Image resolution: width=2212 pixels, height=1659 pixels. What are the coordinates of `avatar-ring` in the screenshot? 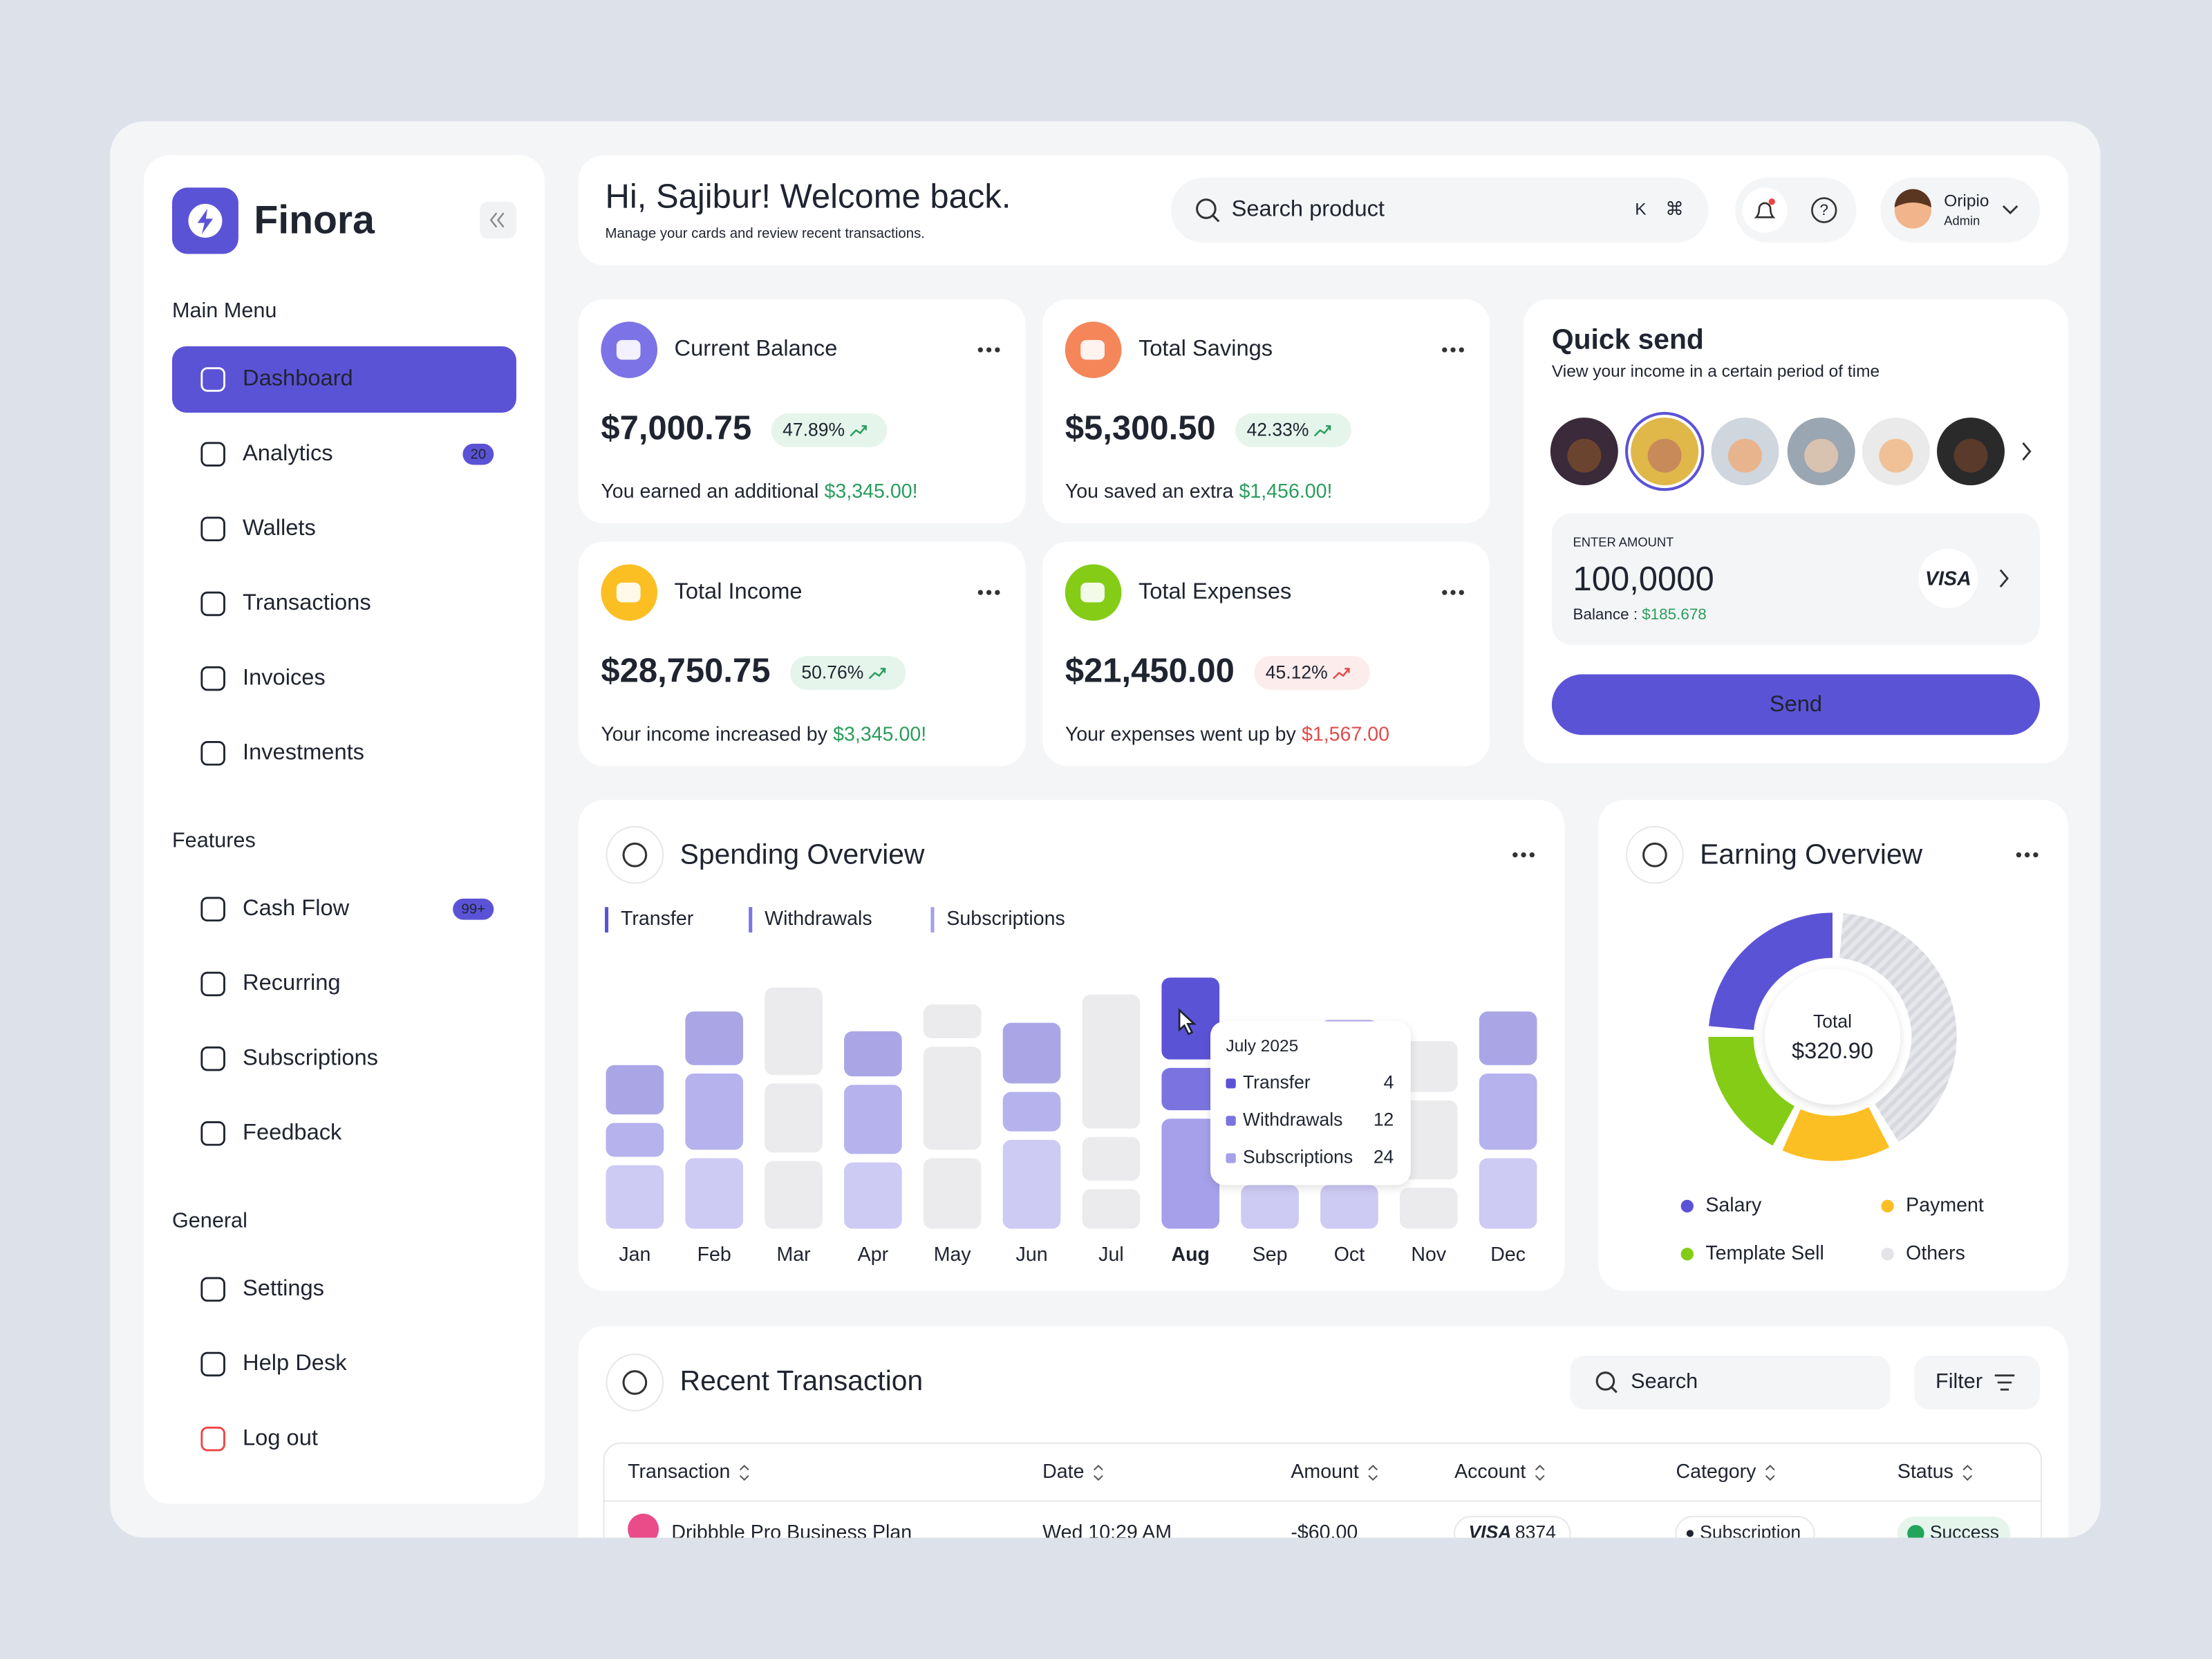 It's located at (1665, 451).